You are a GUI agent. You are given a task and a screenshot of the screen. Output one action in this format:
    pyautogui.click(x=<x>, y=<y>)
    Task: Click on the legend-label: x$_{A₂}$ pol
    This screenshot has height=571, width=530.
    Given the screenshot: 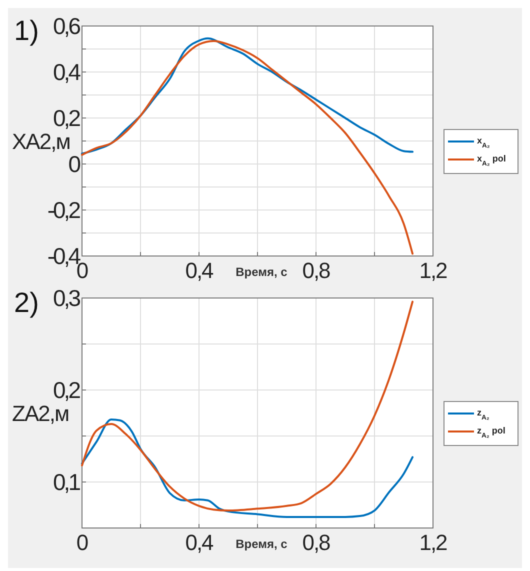 What is the action you would take?
    pyautogui.click(x=491, y=160)
    